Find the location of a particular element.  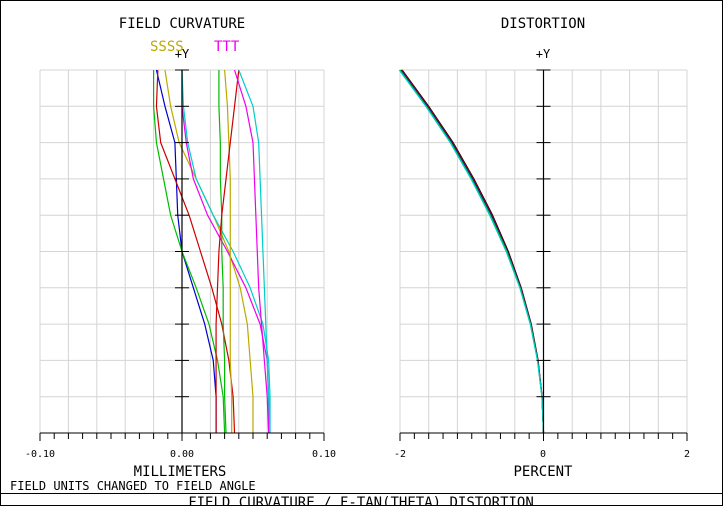

field-curvature-title: FIELD CURVATURE is located at coordinates (182, 24).